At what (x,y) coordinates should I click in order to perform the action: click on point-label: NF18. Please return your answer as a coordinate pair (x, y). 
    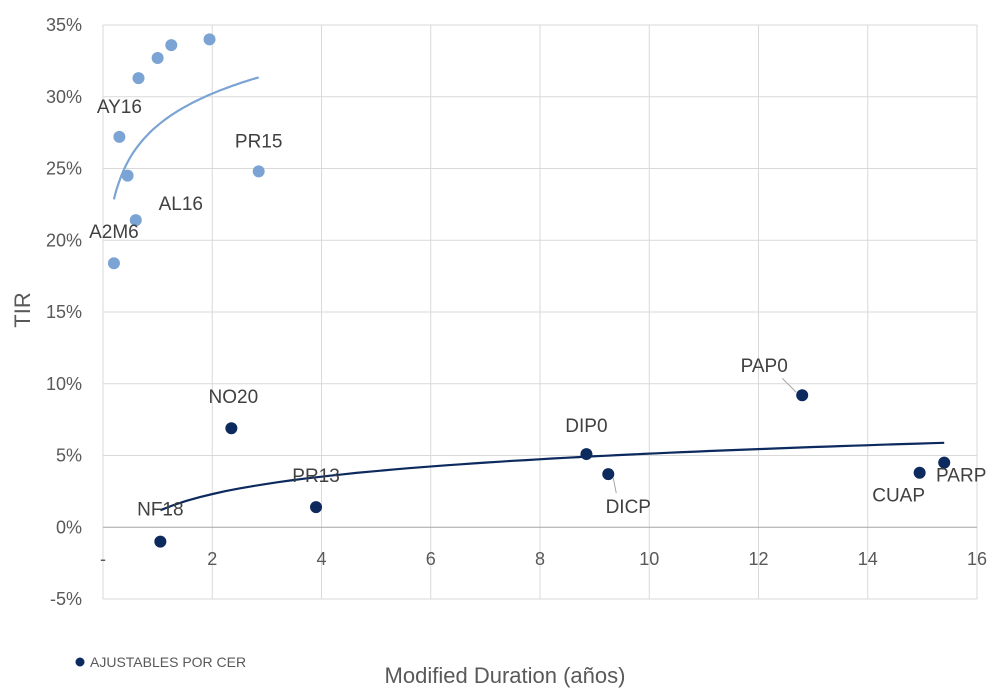
    Looking at the image, I should click on (160, 510).